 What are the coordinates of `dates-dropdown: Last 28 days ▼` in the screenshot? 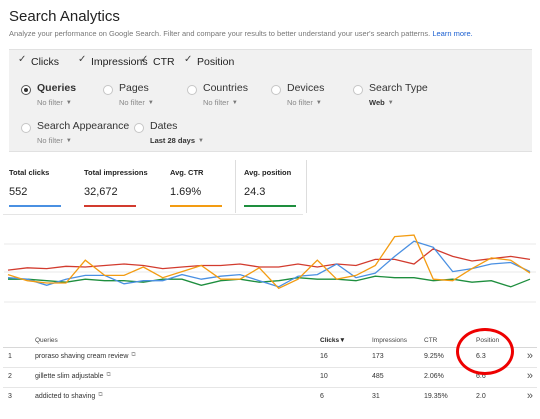 It's located at (177, 140).